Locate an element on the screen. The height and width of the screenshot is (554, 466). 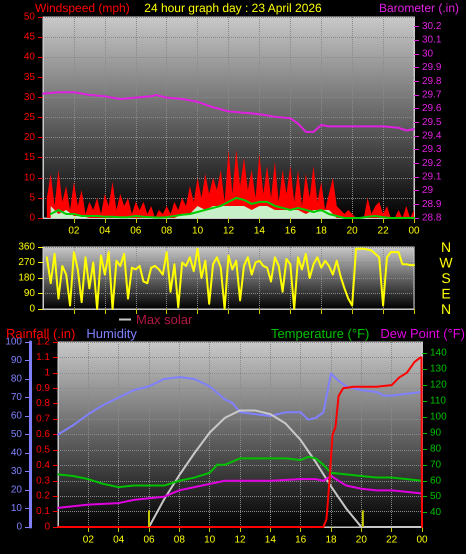
y3-tick-label: 140 is located at coordinates (439, 353).